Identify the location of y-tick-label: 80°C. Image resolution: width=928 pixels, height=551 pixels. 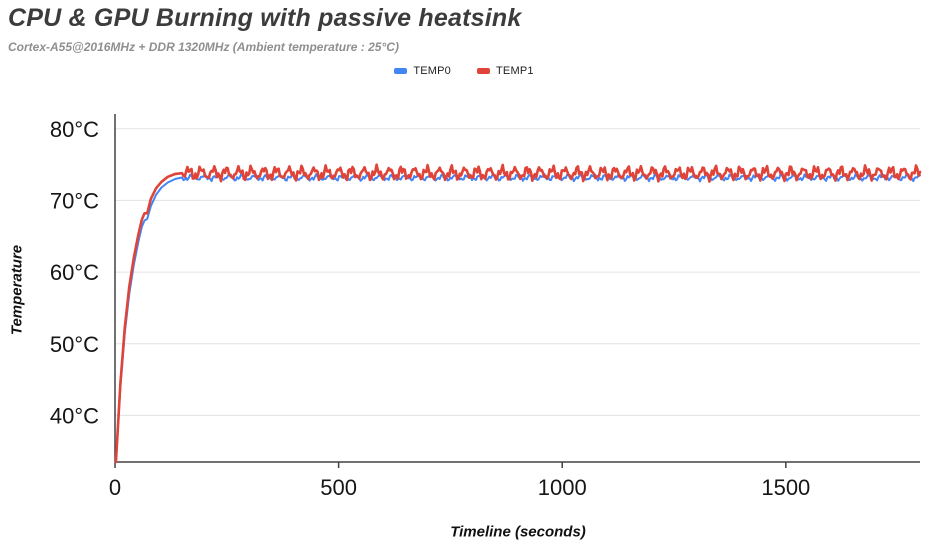
(74, 129).